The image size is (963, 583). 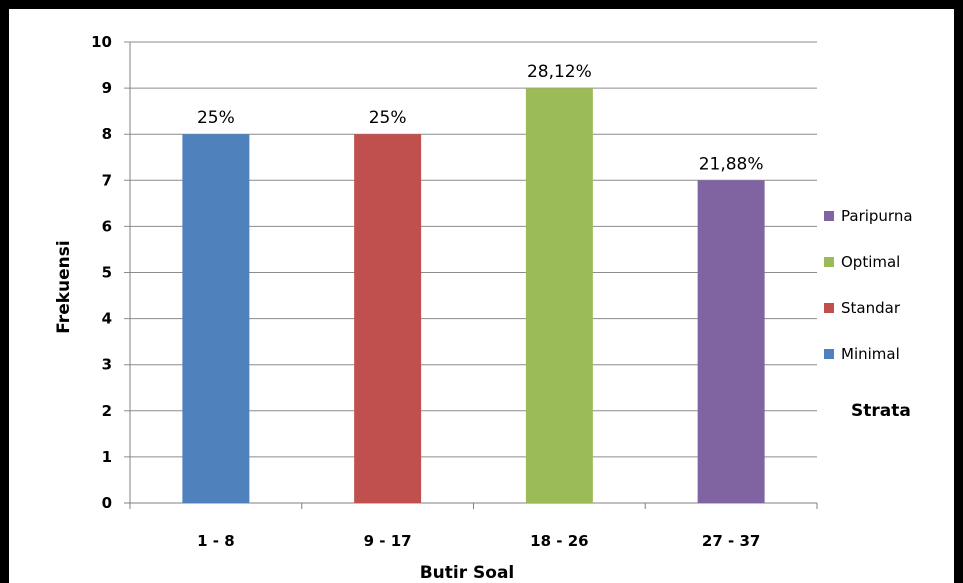 I want to click on data-label: 28,12%, so click(x=559, y=72).